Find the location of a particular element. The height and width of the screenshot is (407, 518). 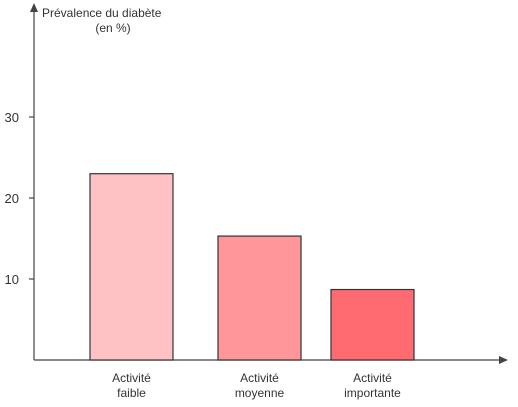

y-axis-ticks: 10 20 30 is located at coordinates (19, 198).